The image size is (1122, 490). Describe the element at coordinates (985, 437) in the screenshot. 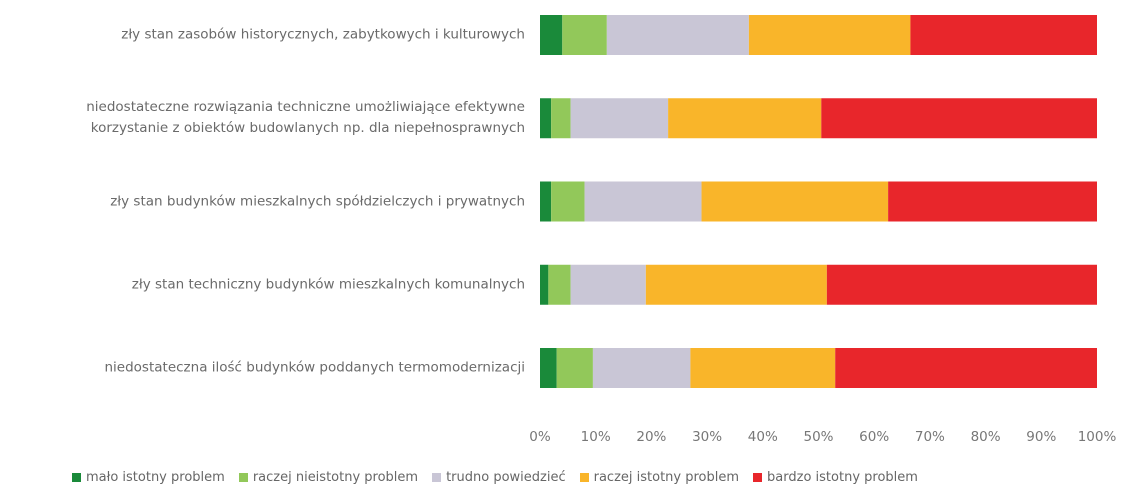

I see `x-tick-label: 80%` at that location.